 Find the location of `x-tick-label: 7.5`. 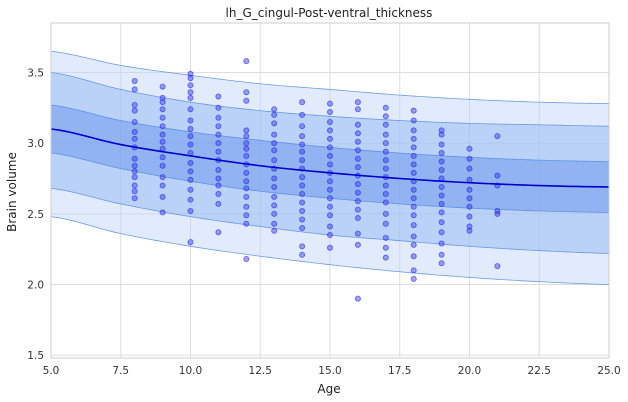

x-tick-label: 7.5 is located at coordinates (120, 371).